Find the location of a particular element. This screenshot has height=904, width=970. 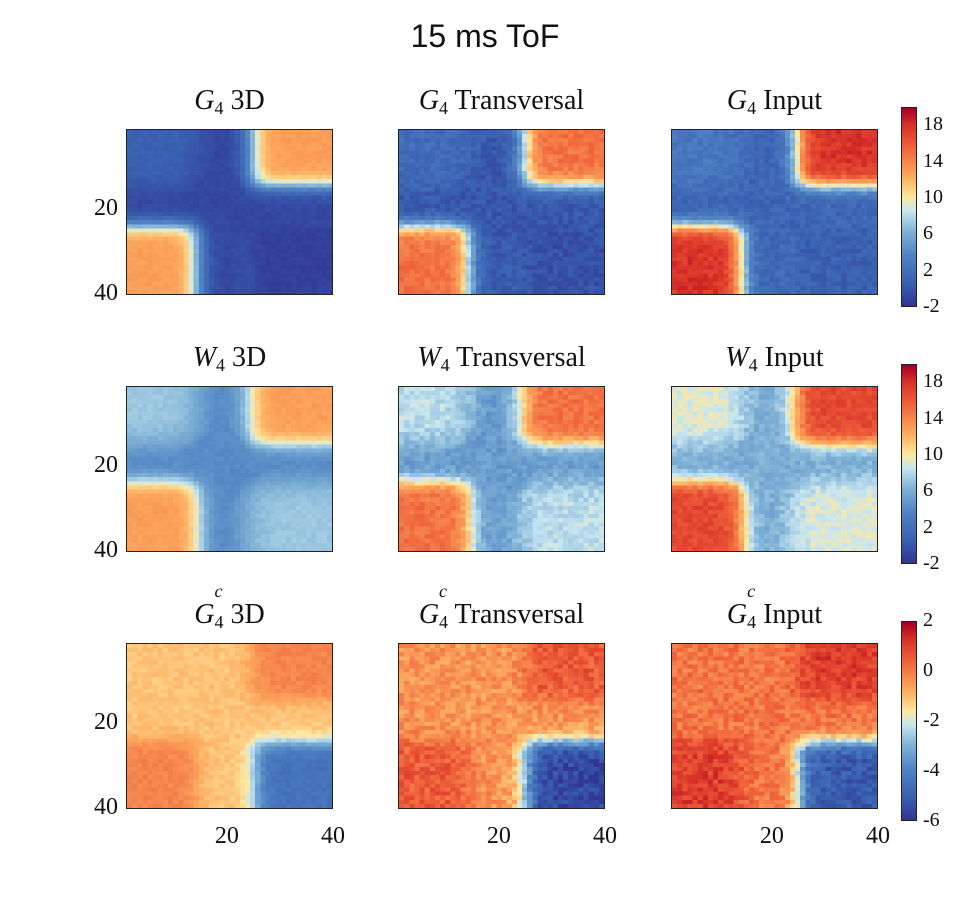

colorbar-tick-label: -6 is located at coordinates (931, 820).